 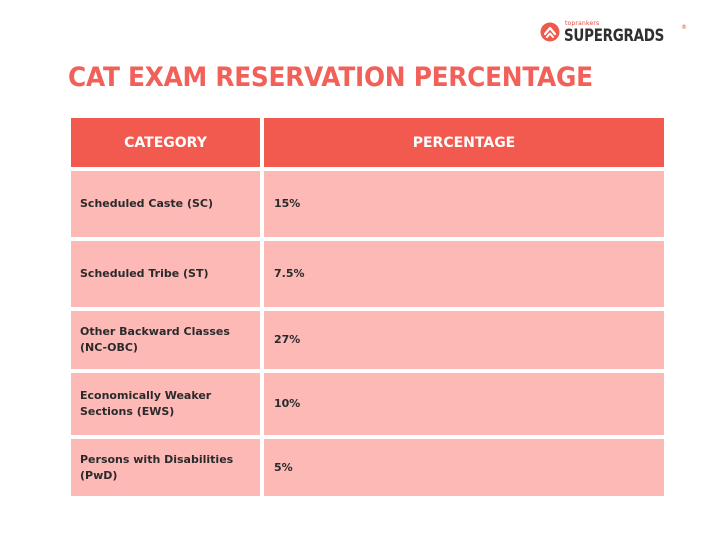 I want to click on table-header-row: CATEGORY PERCENTAGE, so click(x=367, y=142).